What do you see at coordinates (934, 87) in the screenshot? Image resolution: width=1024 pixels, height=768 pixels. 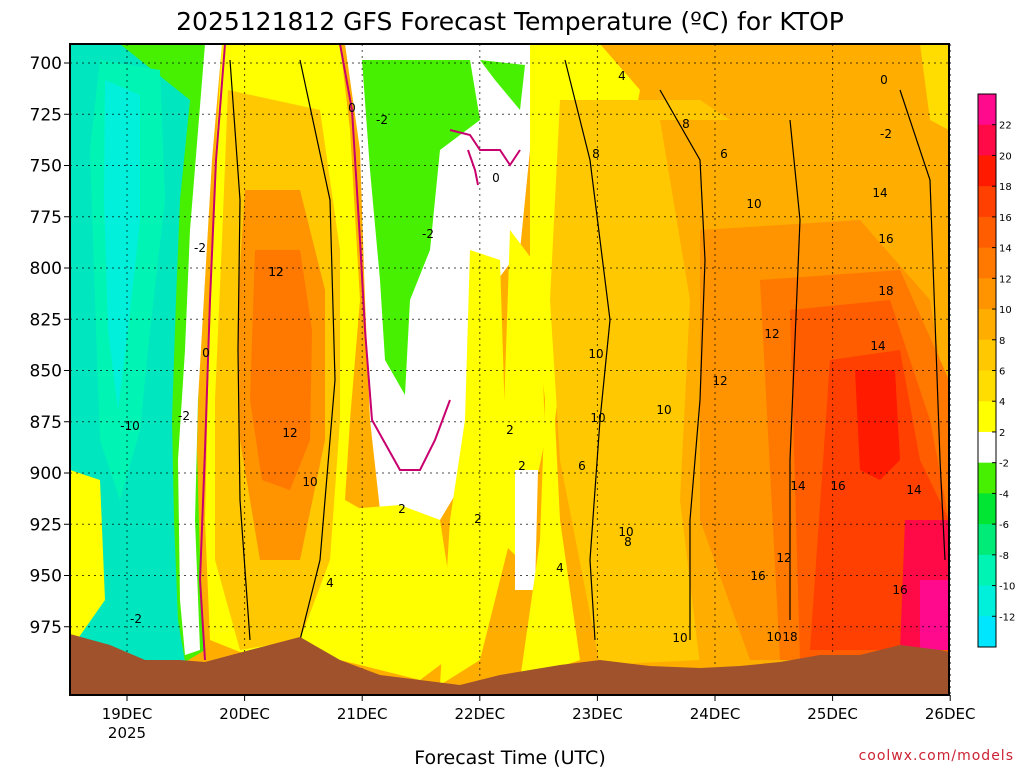 I see `yellow-top-right` at bounding box center [934, 87].